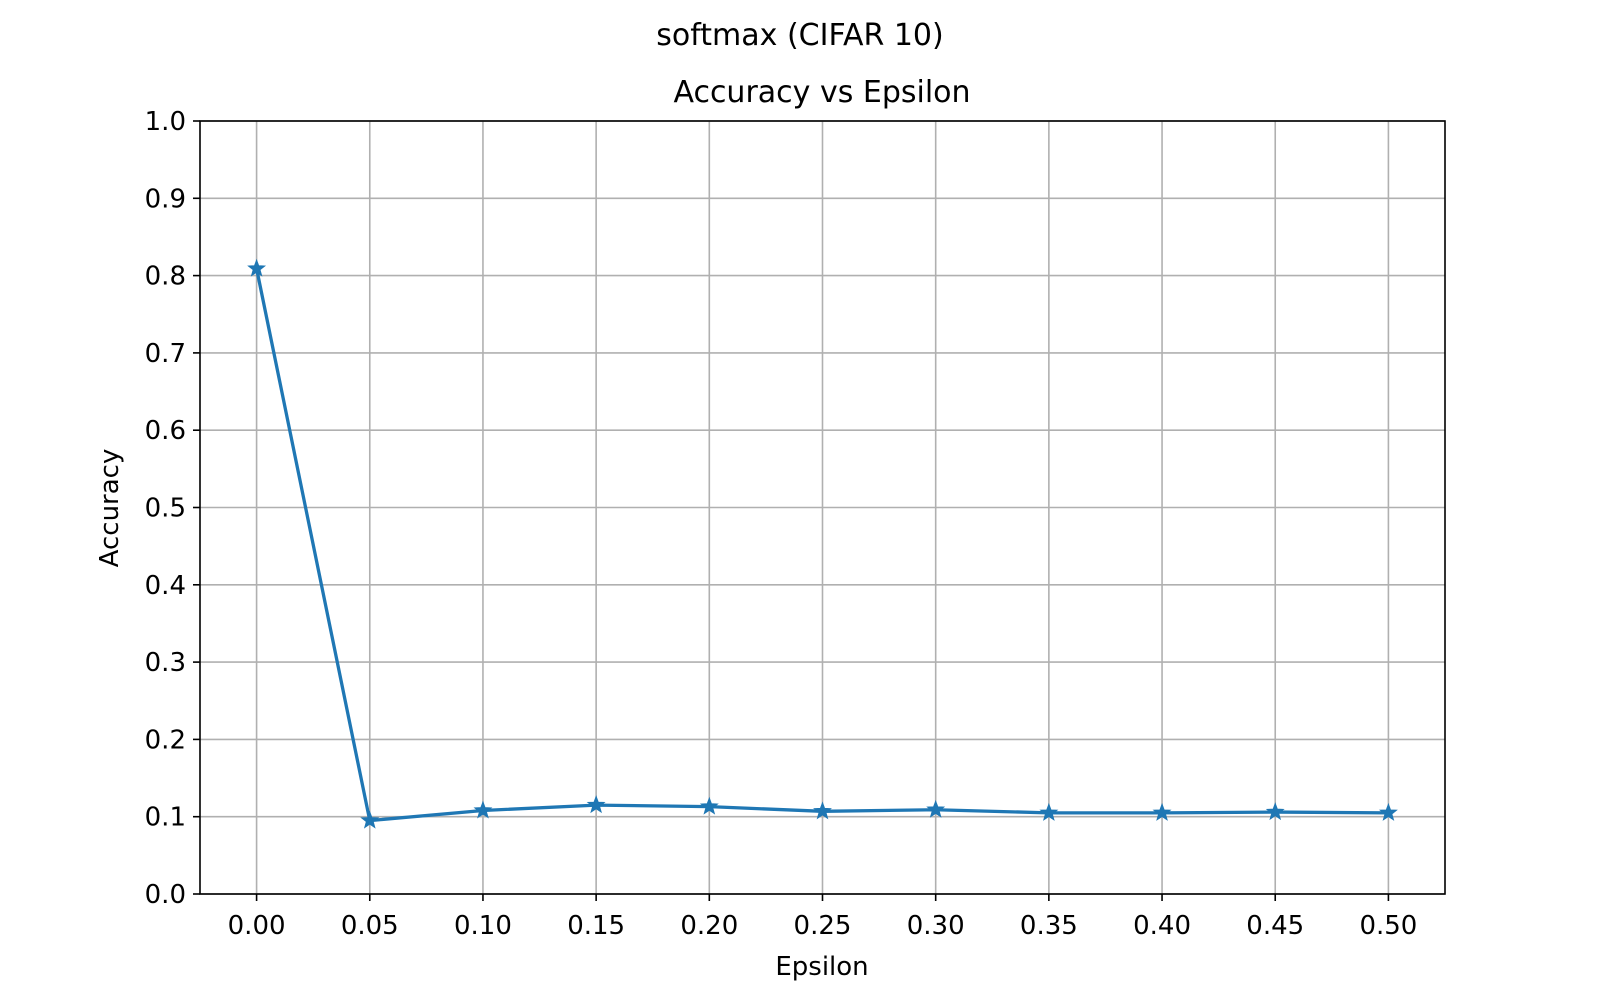 The image size is (1600, 1000). Describe the element at coordinates (823, 926) in the screenshot. I see `x-tick-label: 0.25` at that location.